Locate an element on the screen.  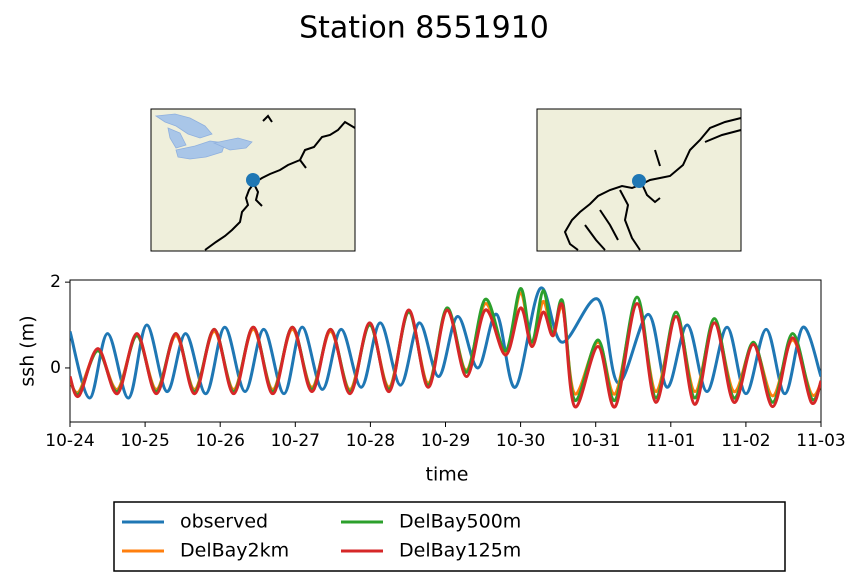
x-tick-label: 10-28 is located at coordinates (370, 441).